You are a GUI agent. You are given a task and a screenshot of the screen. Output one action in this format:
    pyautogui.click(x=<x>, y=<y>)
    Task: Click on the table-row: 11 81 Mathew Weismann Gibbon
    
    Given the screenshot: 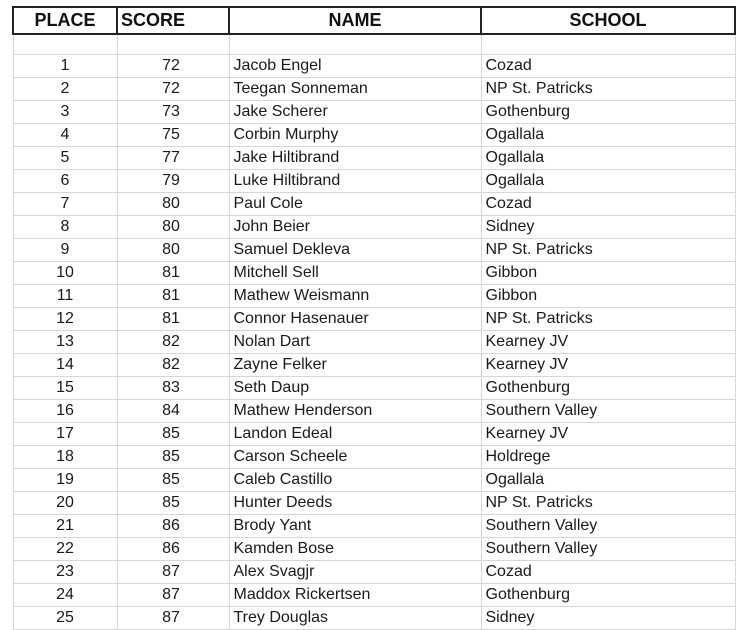 What is the action you would take?
    pyautogui.click(x=374, y=296)
    